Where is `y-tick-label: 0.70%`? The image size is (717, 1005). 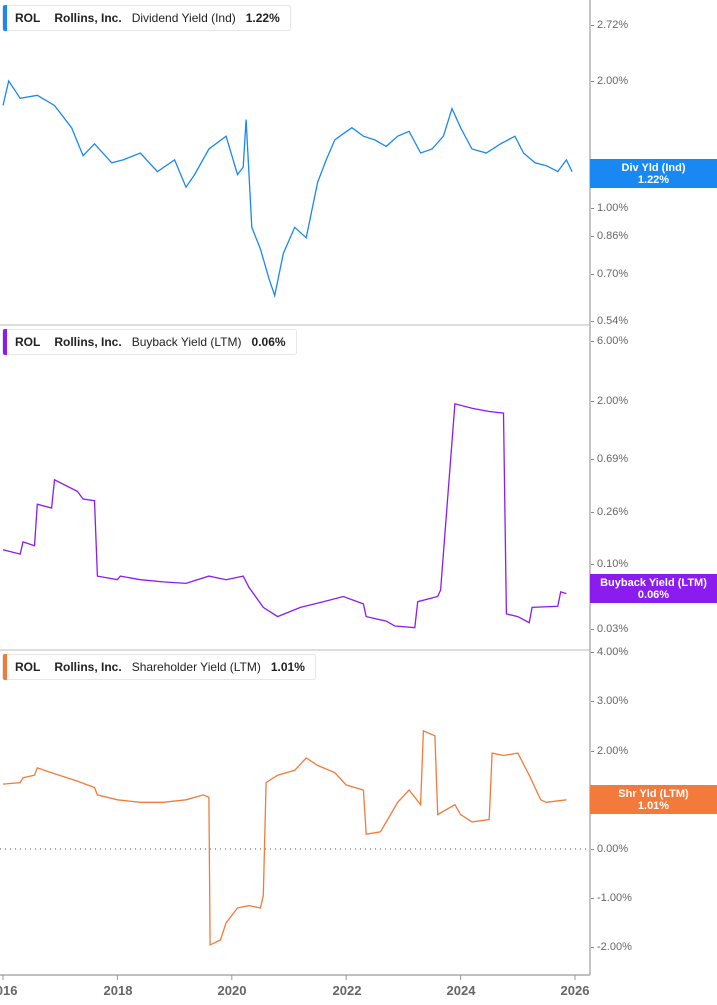 y-tick-label: 0.70% is located at coordinates (609, 274).